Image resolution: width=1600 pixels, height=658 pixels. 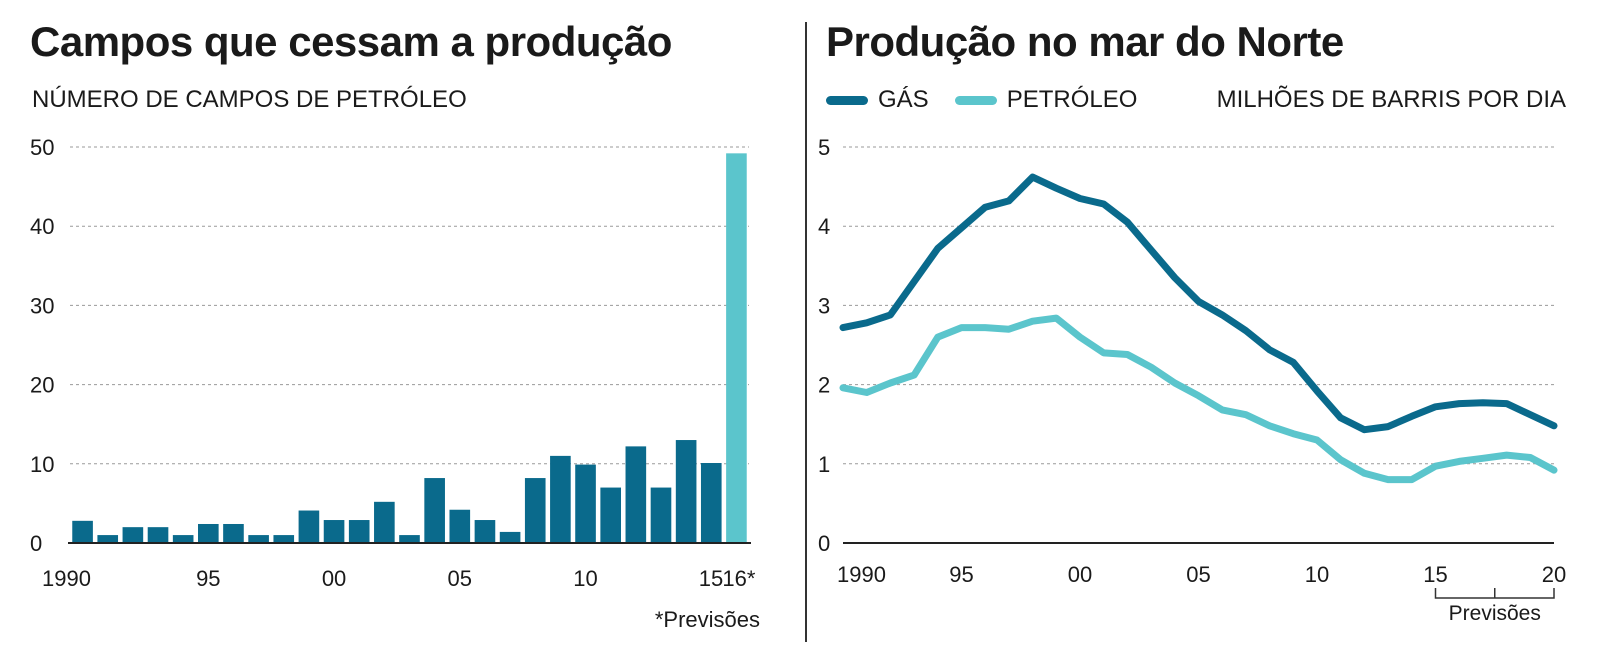 What do you see at coordinates (861, 574) in the screenshot?
I see `line-xtick-label: 1990` at bounding box center [861, 574].